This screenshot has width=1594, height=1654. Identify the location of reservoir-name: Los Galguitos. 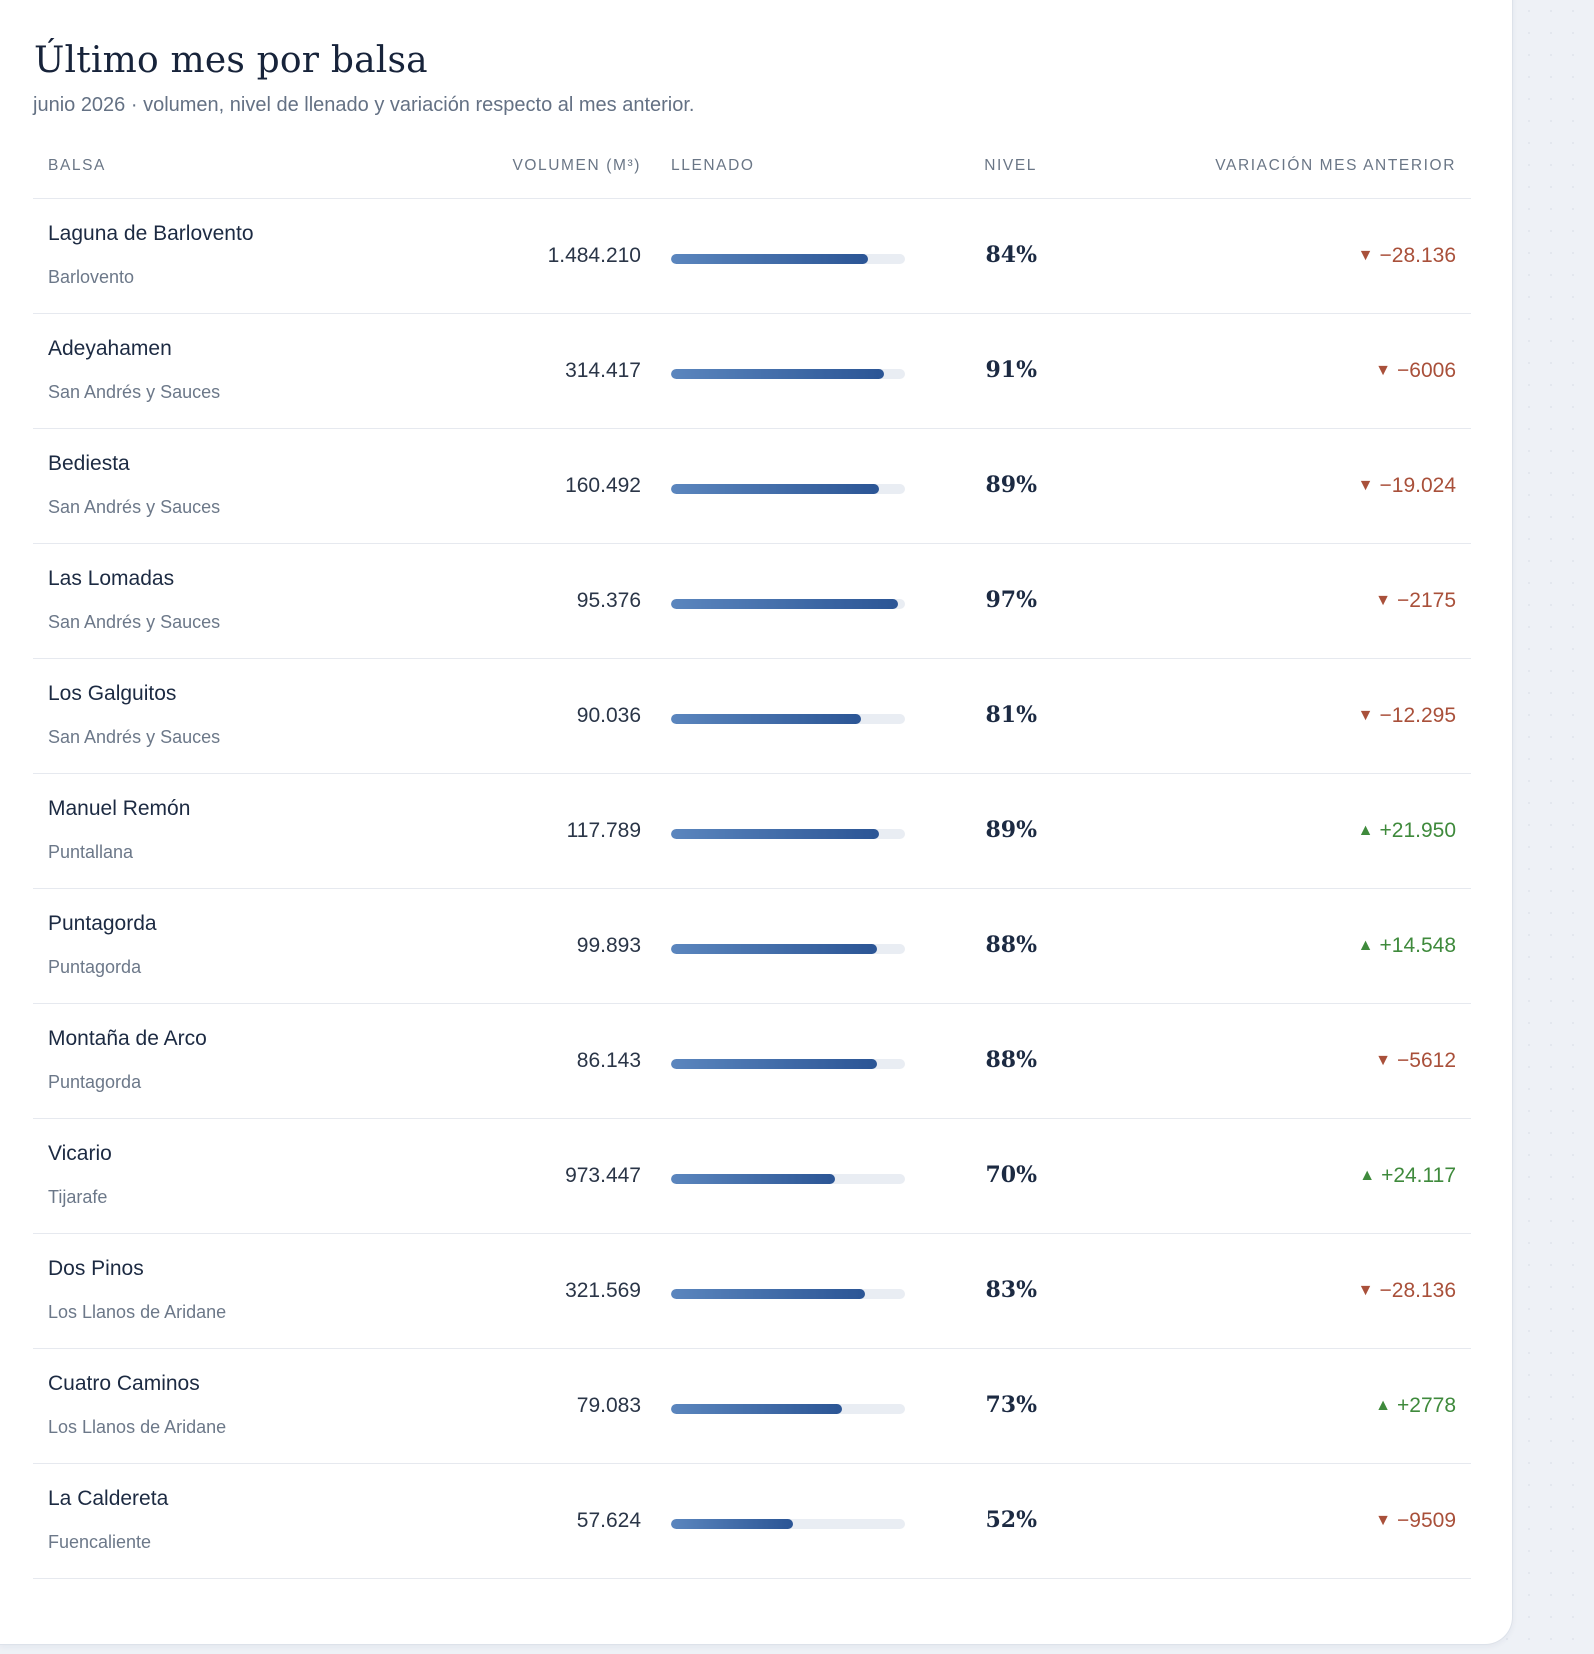
(112, 693).